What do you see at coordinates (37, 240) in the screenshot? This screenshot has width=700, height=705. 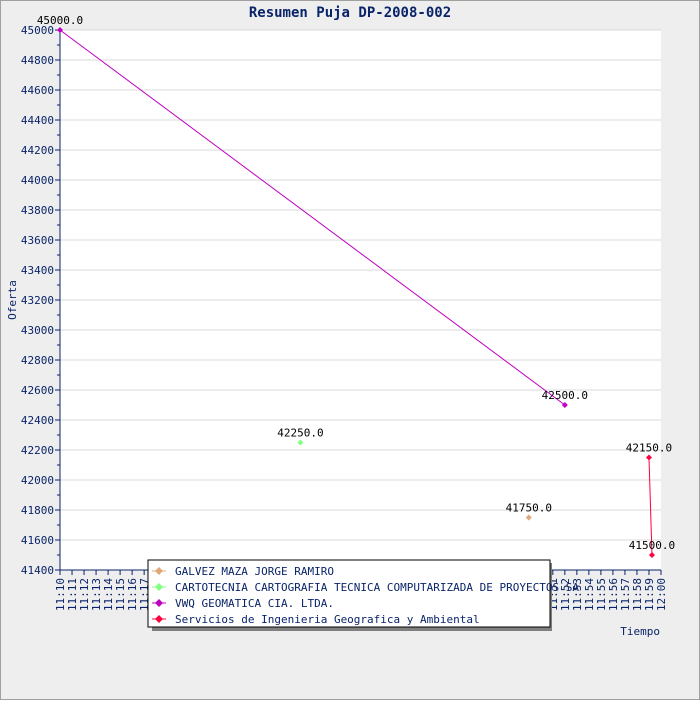 I see `y-tick-label: 43600` at bounding box center [37, 240].